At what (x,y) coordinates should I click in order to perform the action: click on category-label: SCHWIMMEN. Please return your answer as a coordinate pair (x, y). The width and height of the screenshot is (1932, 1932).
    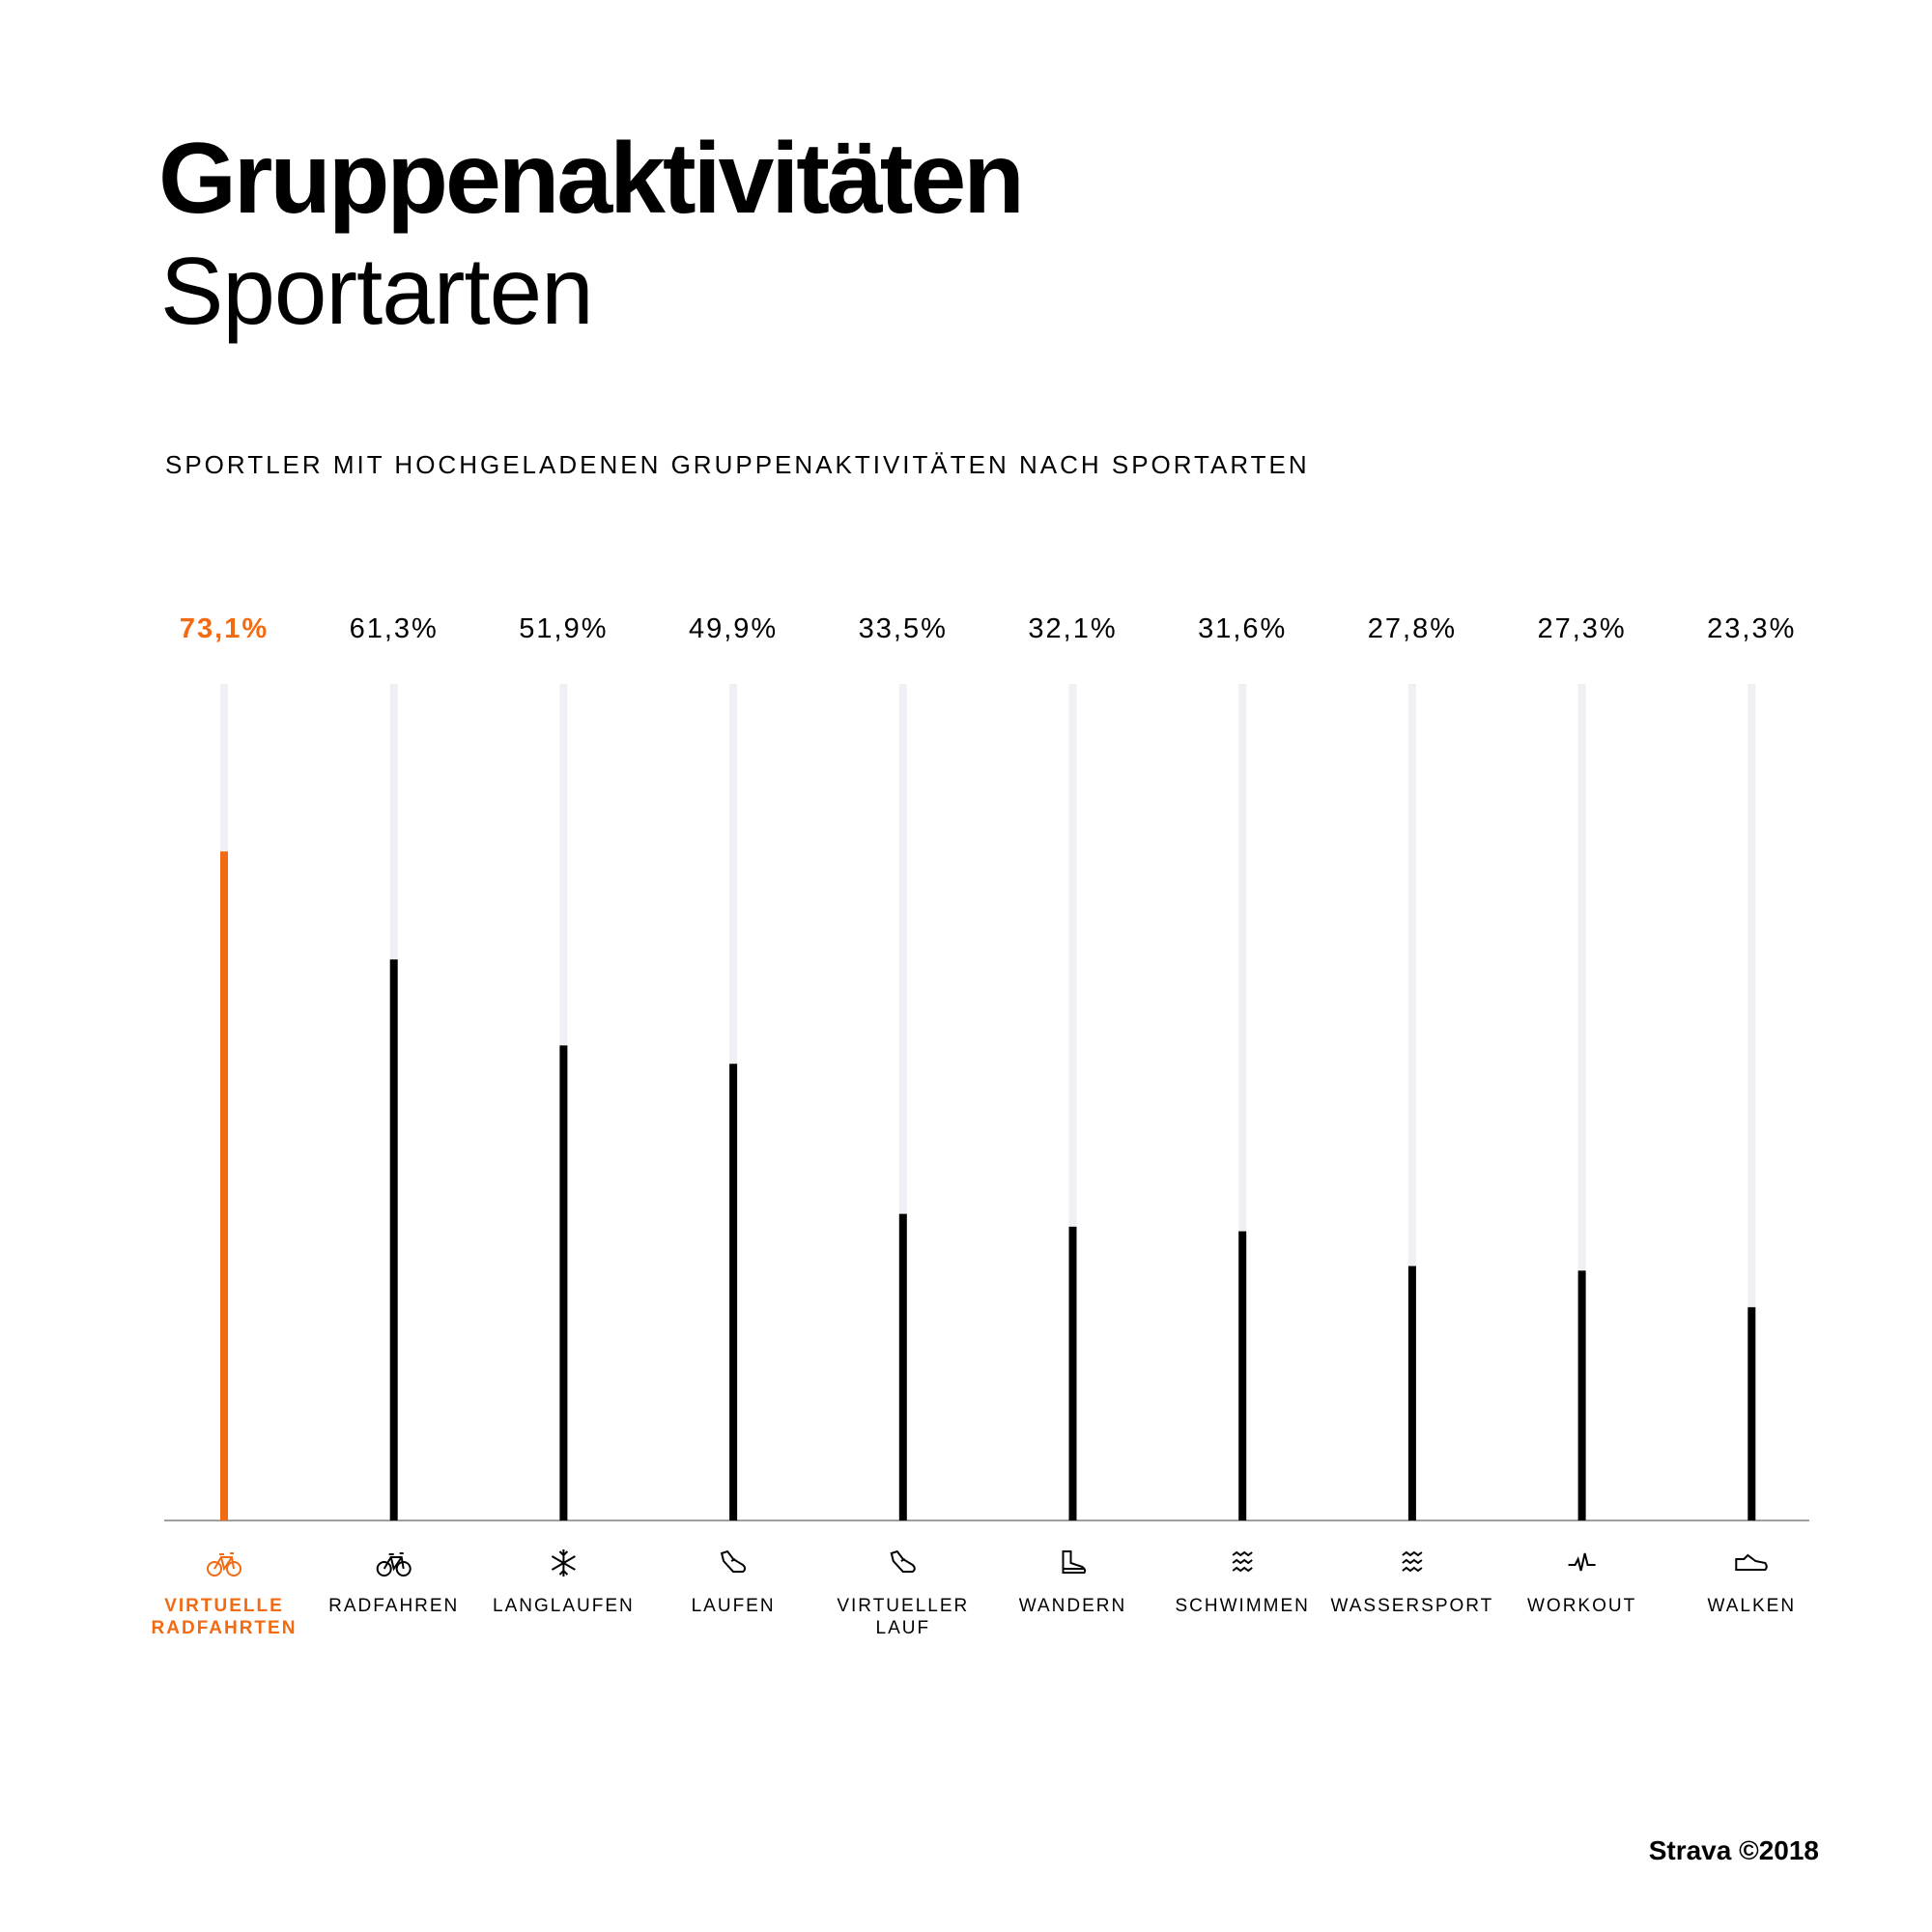
    Looking at the image, I should click on (1243, 1606).